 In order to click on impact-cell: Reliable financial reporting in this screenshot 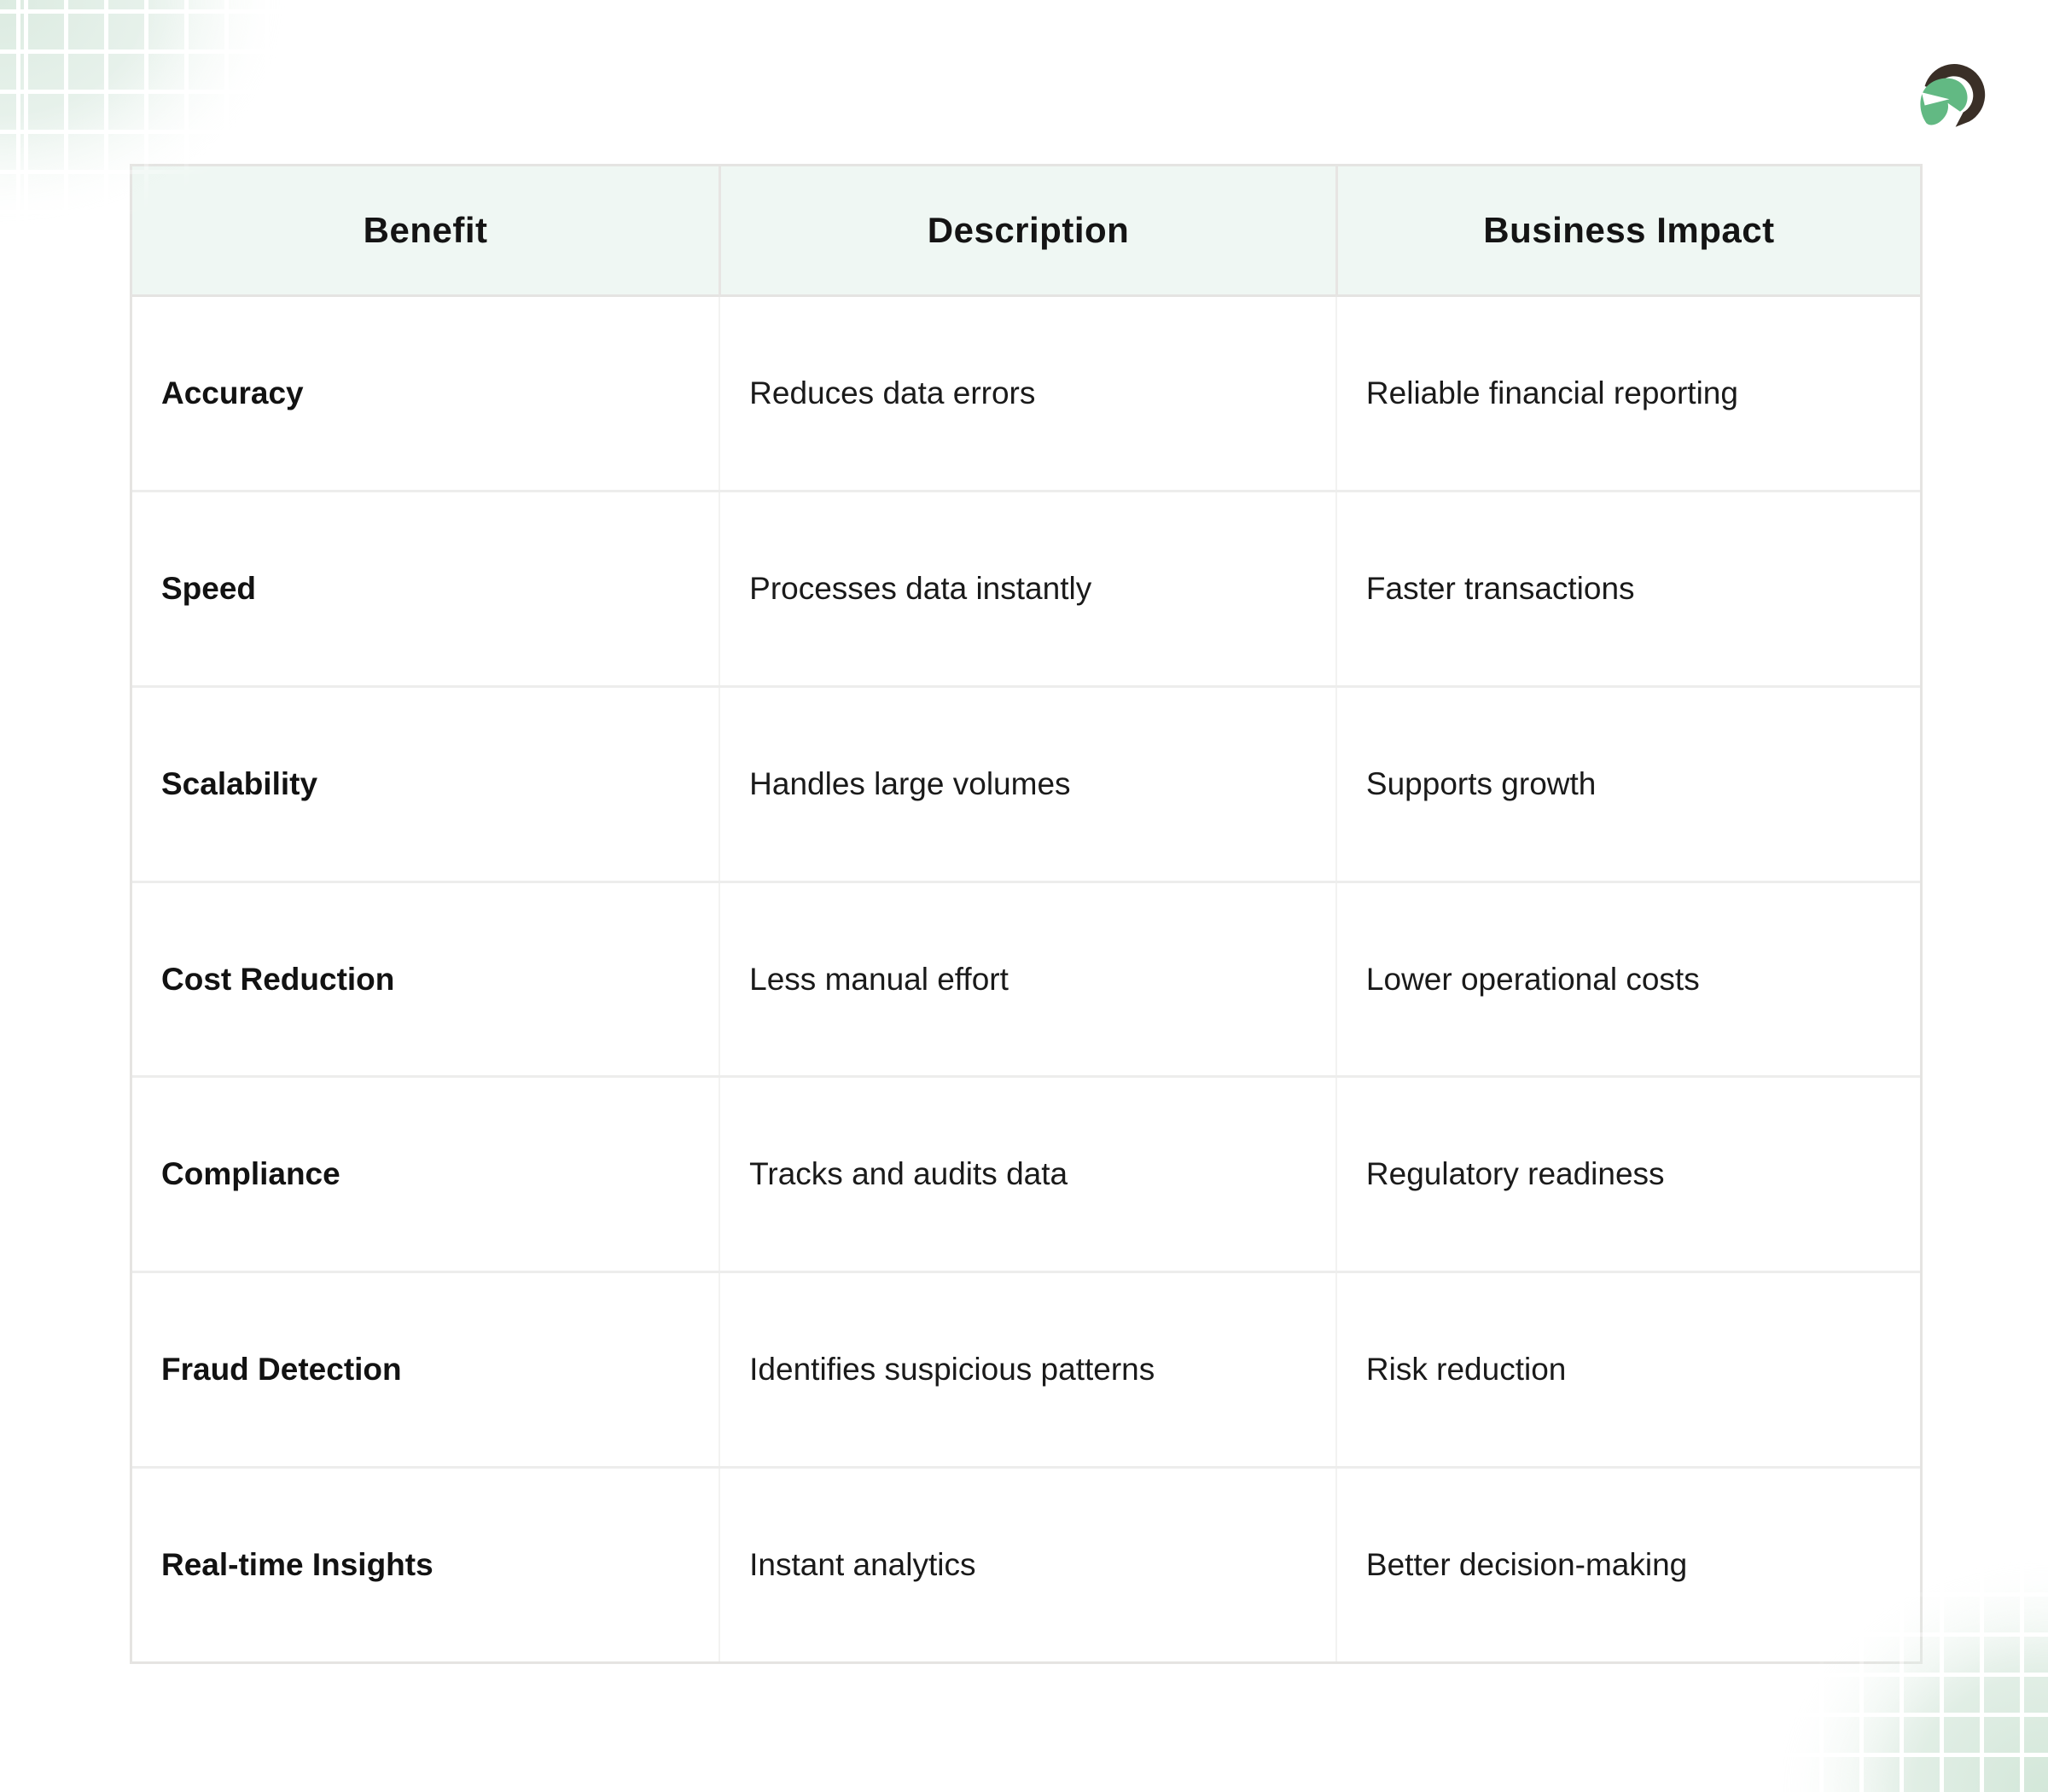, I will do `click(1627, 393)`.